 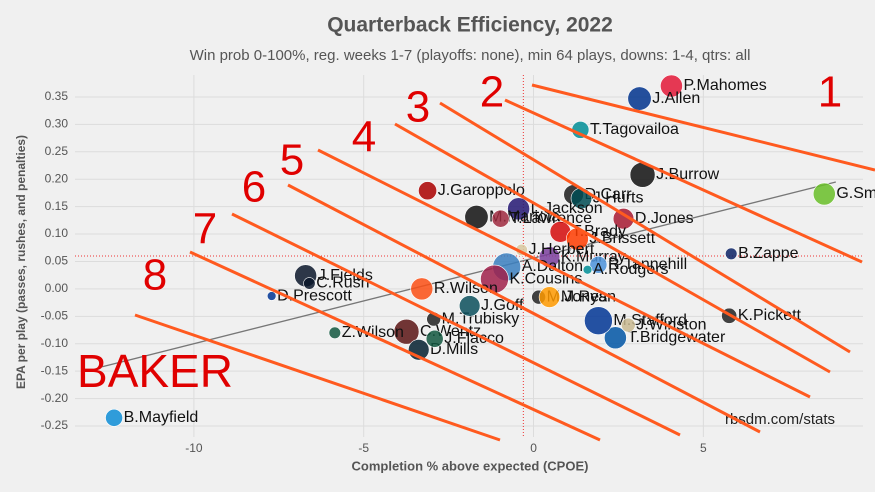 I want to click on y-tick-label: 0.05, so click(x=57, y=261).